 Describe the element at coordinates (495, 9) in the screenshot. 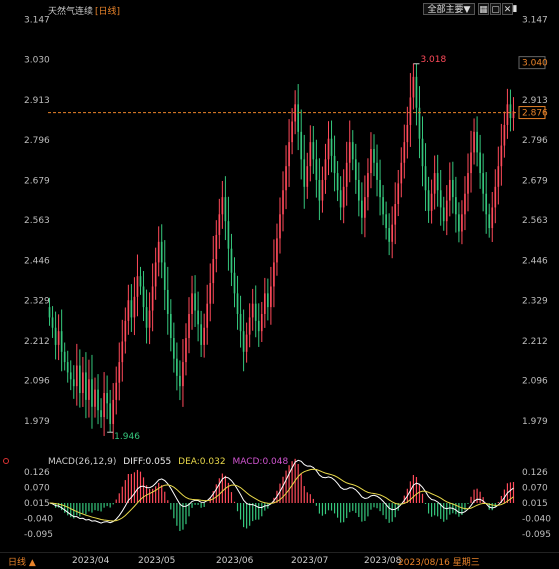

I see `window-icon: ▢` at that location.